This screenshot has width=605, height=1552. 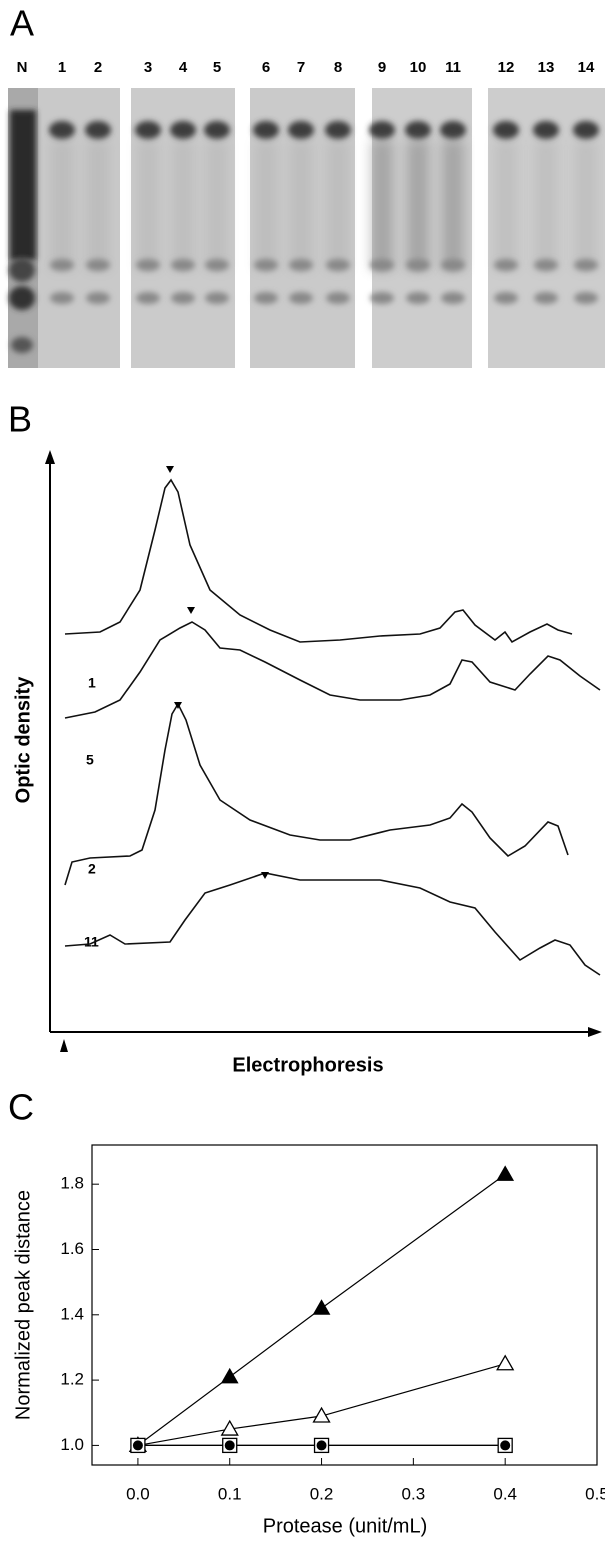 I want to click on y-tick-label: 1.6, so click(x=72, y=1248).